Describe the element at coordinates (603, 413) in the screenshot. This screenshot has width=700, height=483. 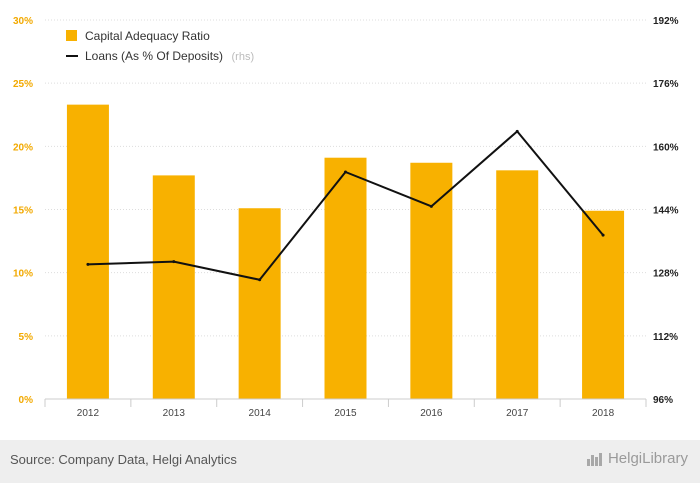
I see `x-tick-label: 2018` at that location.